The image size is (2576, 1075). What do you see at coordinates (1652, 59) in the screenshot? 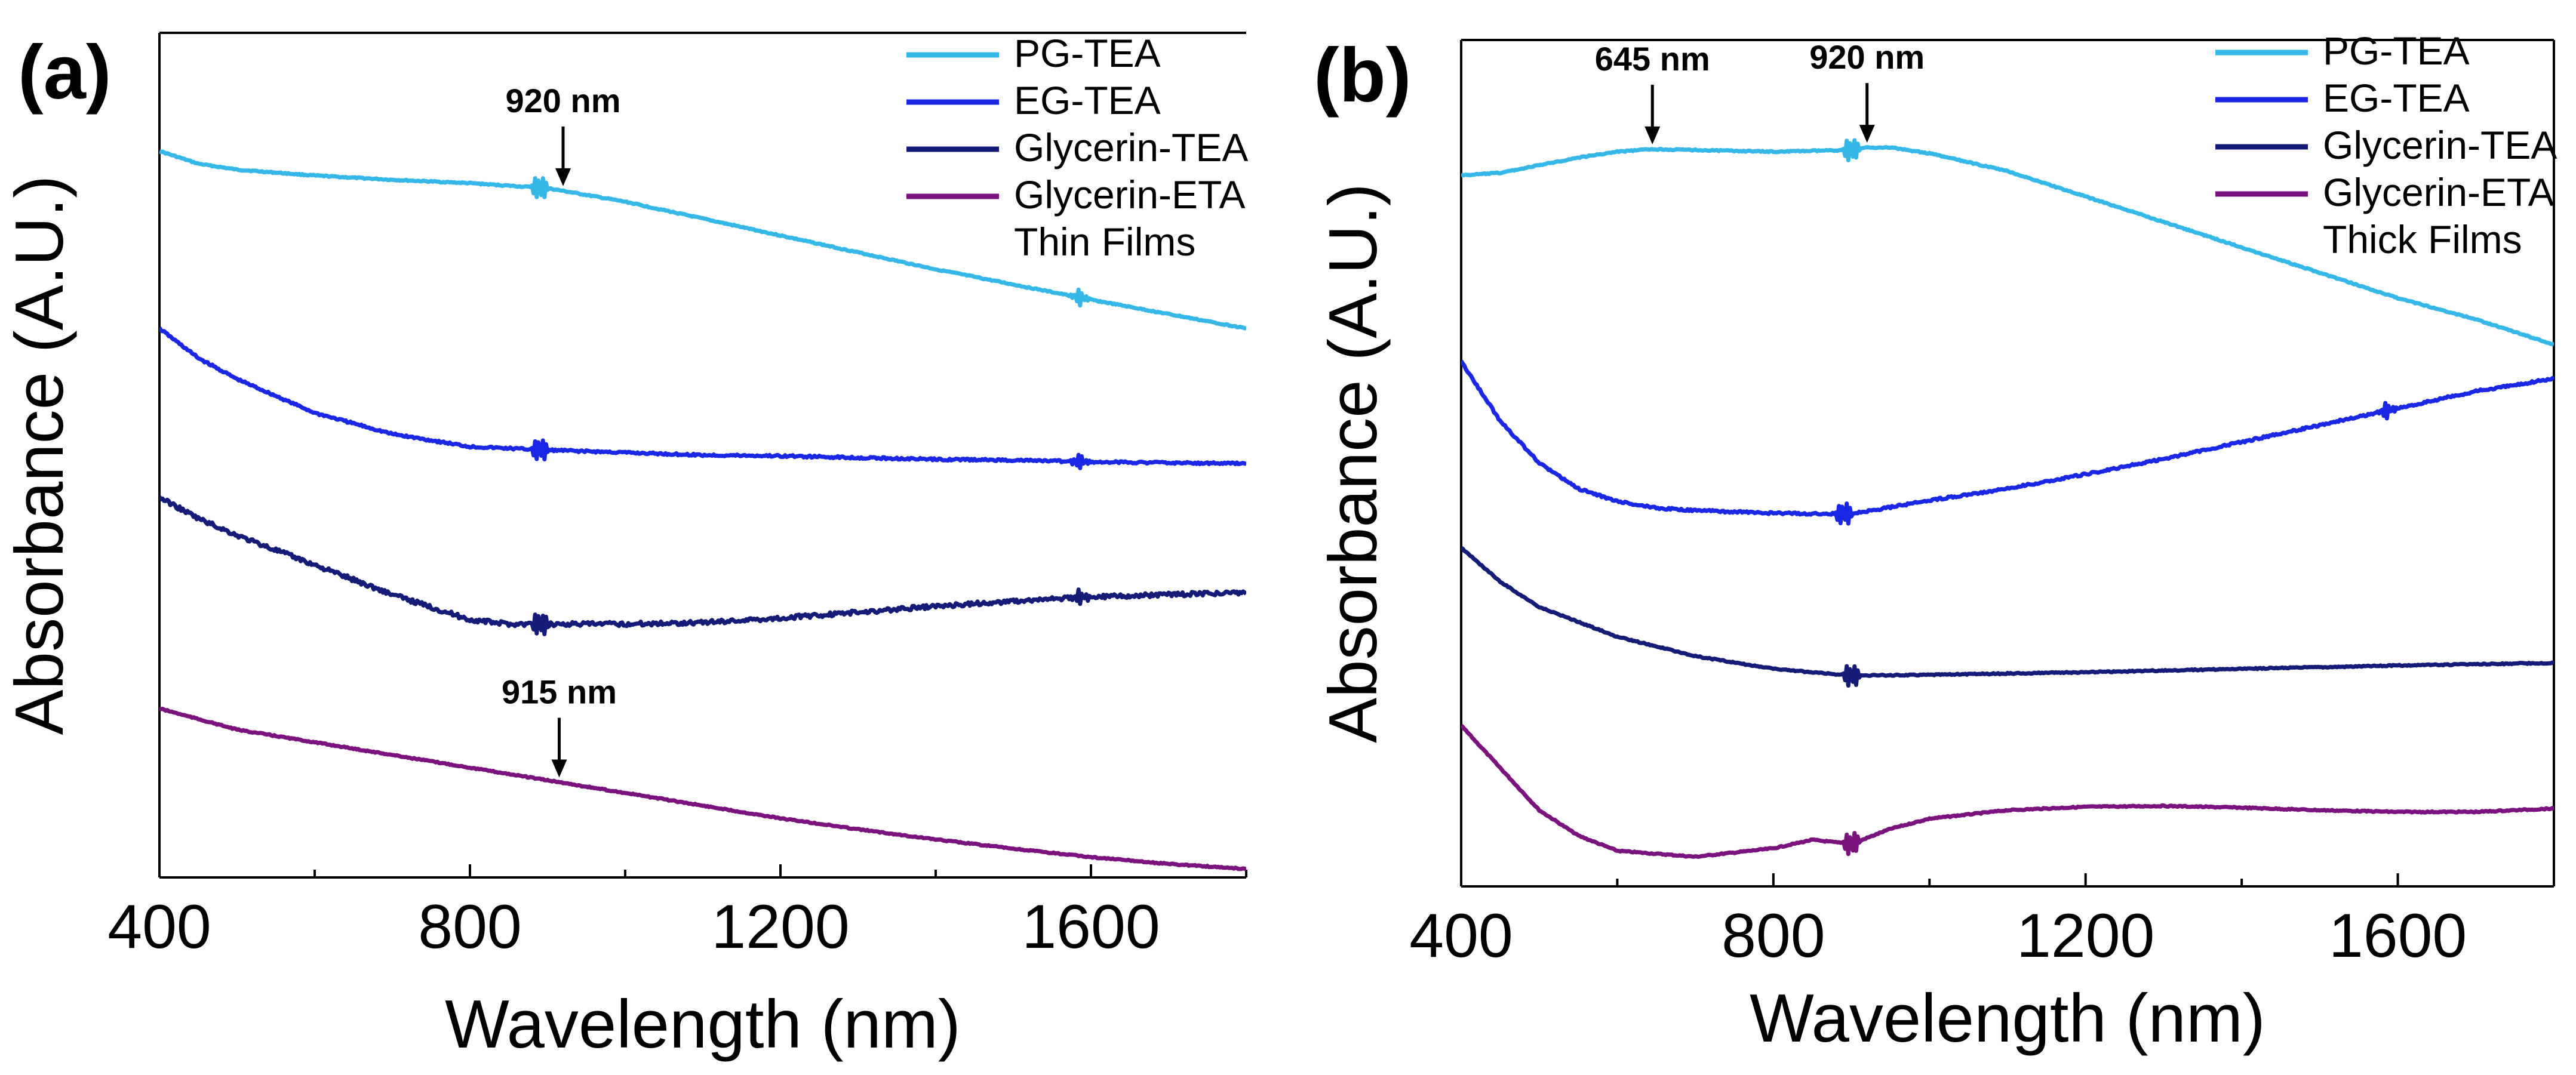
I see `annotation-label: 645 nm` at bounding box center [1652, 59].